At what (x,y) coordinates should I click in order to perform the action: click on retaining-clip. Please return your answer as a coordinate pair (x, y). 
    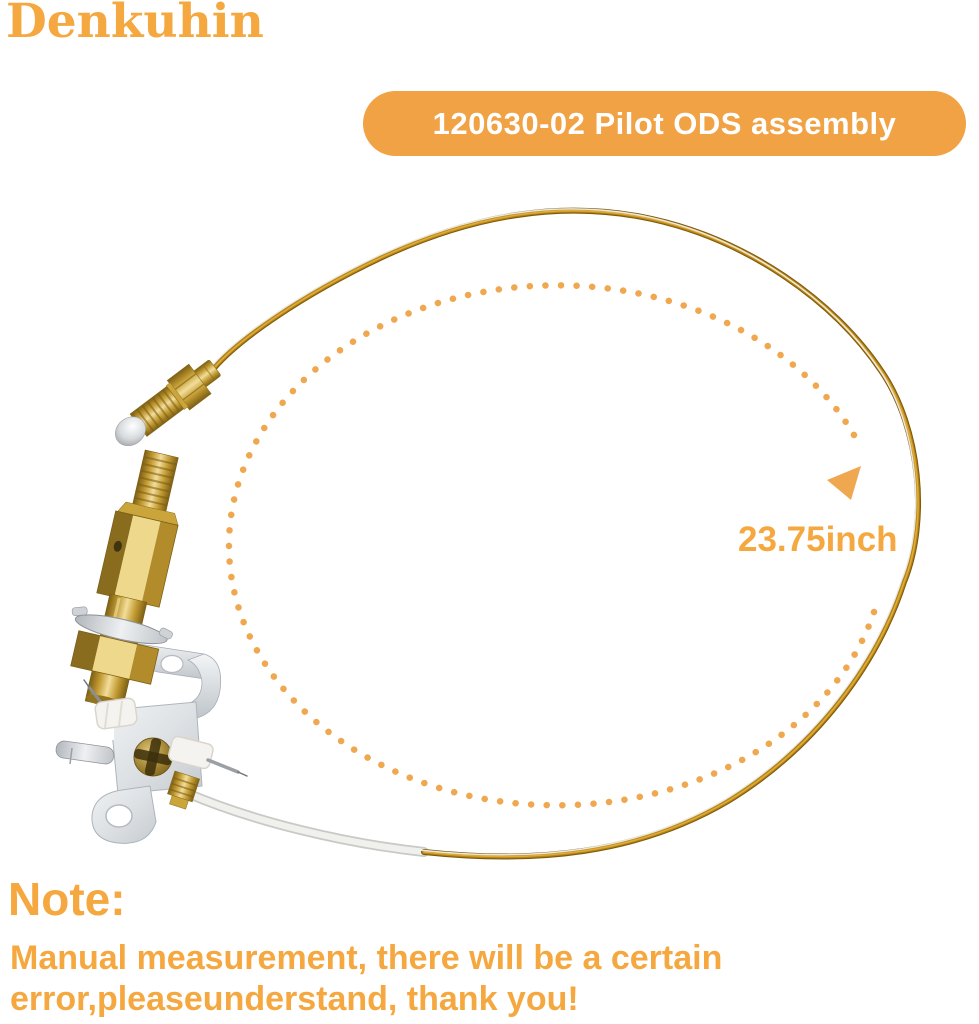
    Looking at the image, I should click on (122, 625).